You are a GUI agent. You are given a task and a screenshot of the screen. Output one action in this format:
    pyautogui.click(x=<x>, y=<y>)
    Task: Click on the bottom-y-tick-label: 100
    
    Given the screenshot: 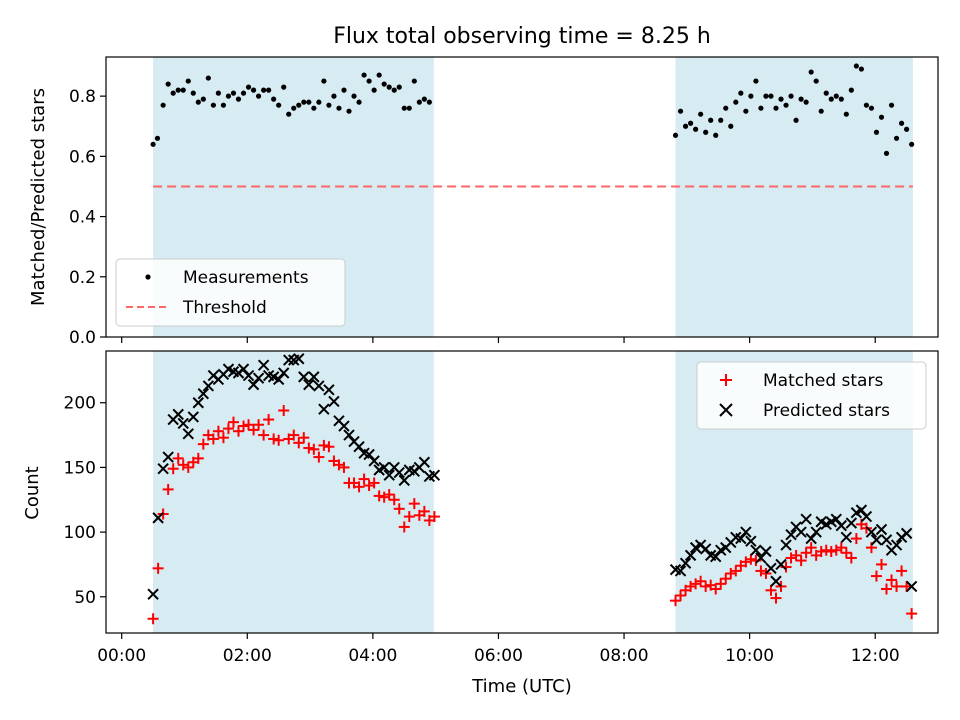 What is the action you would take?
    pyautogui.click(x=80, y=533)
    